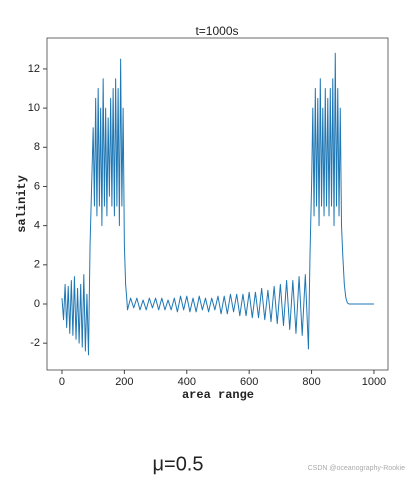 Image resolution: width=413 pixels, height=483 pixels. Describe the element at coordinates (62, 382) in the screenshot. I see `x-tick-label: 0` at that location.